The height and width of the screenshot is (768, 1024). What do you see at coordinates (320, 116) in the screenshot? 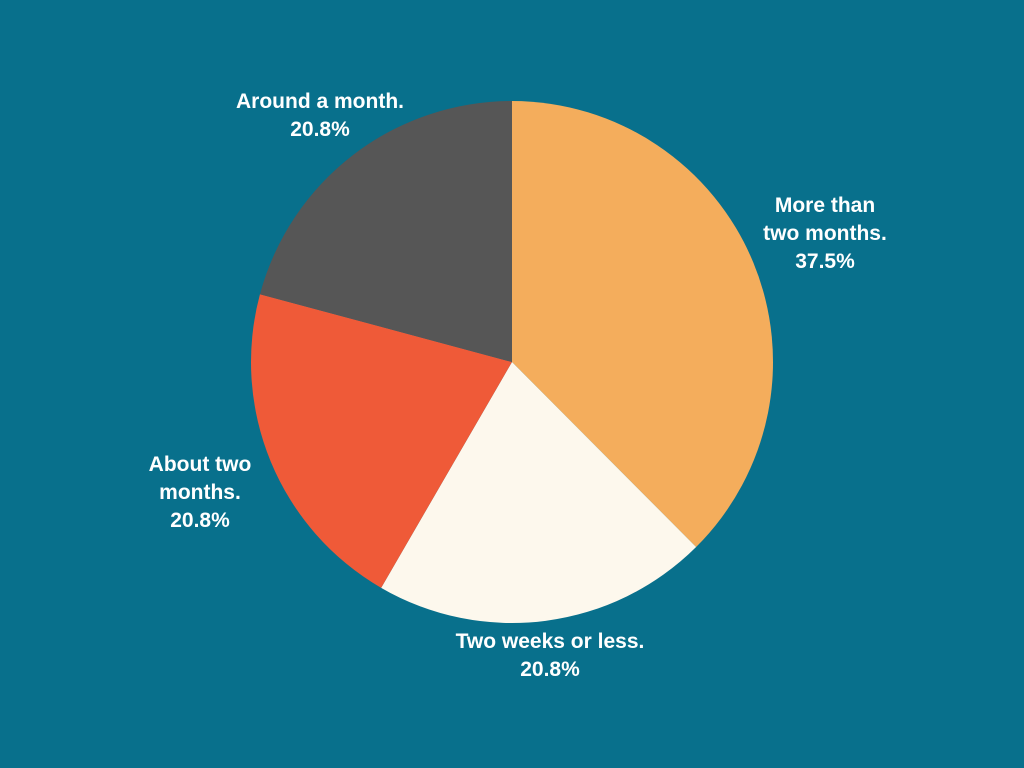
I see `slice-label-around-a-month: Around a month. 20.8%` at bounding box center [320, 116].